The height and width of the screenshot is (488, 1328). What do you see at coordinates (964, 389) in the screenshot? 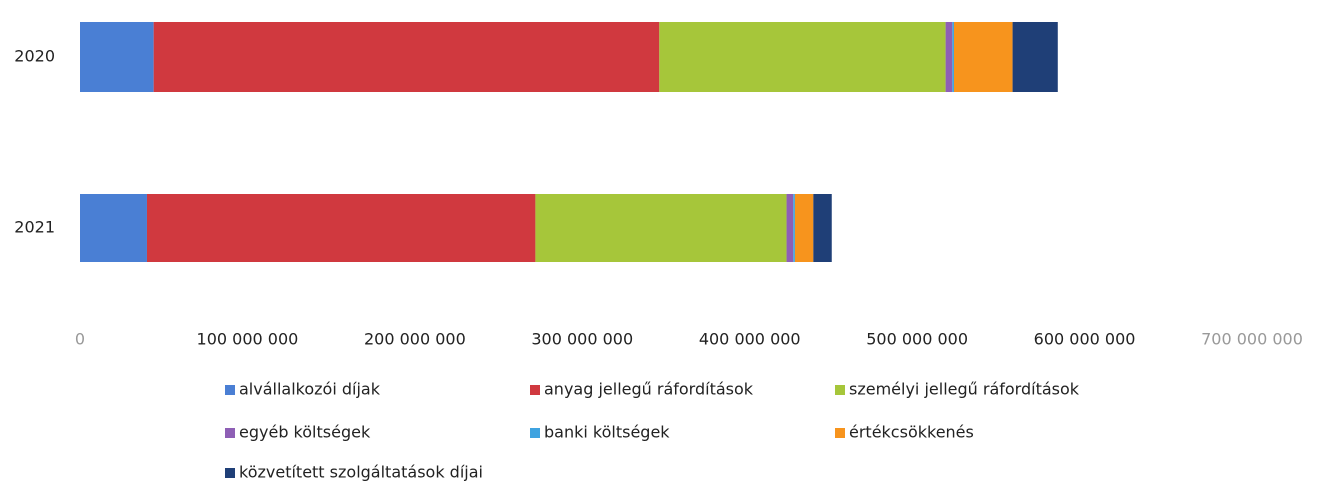
I see `legend-label: személyi jellegű ráfordítások` at bounding box center [964, 389].